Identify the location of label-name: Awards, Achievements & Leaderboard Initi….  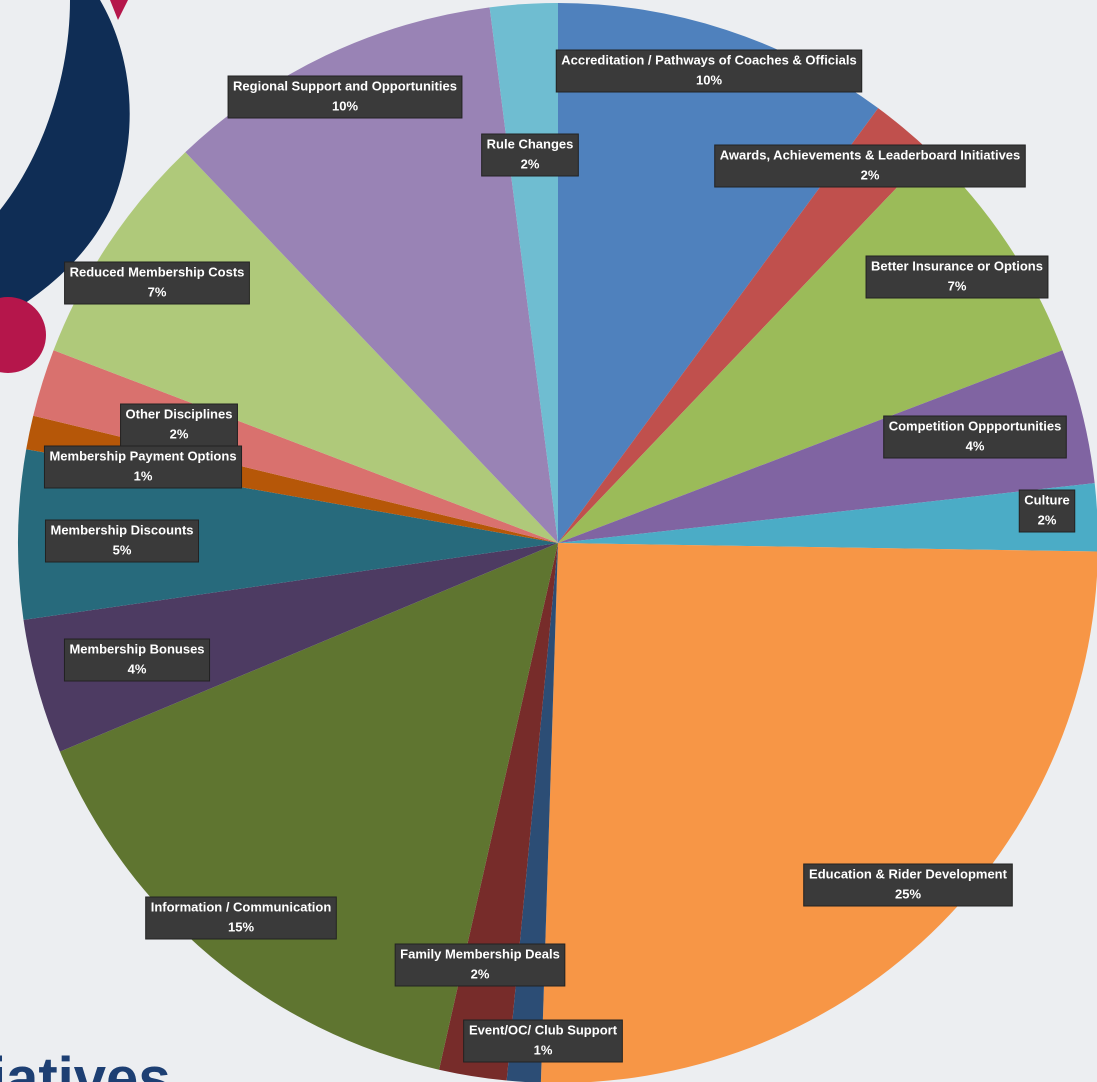
(870, 154).